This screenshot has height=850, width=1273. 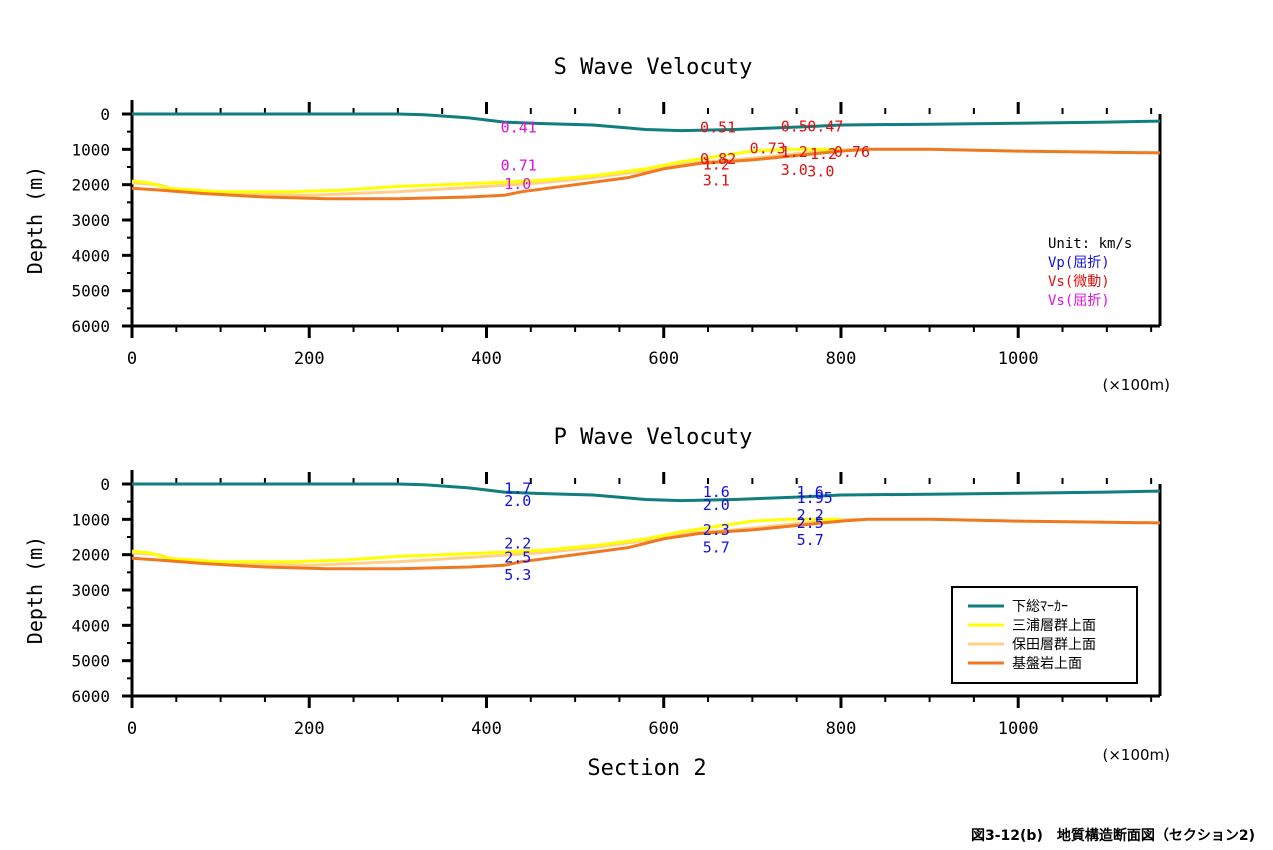 What do you see at coordinates (519, 127) in the screenshot?
I see `velocity-label: 0.41` at bounding box center [519, 127].